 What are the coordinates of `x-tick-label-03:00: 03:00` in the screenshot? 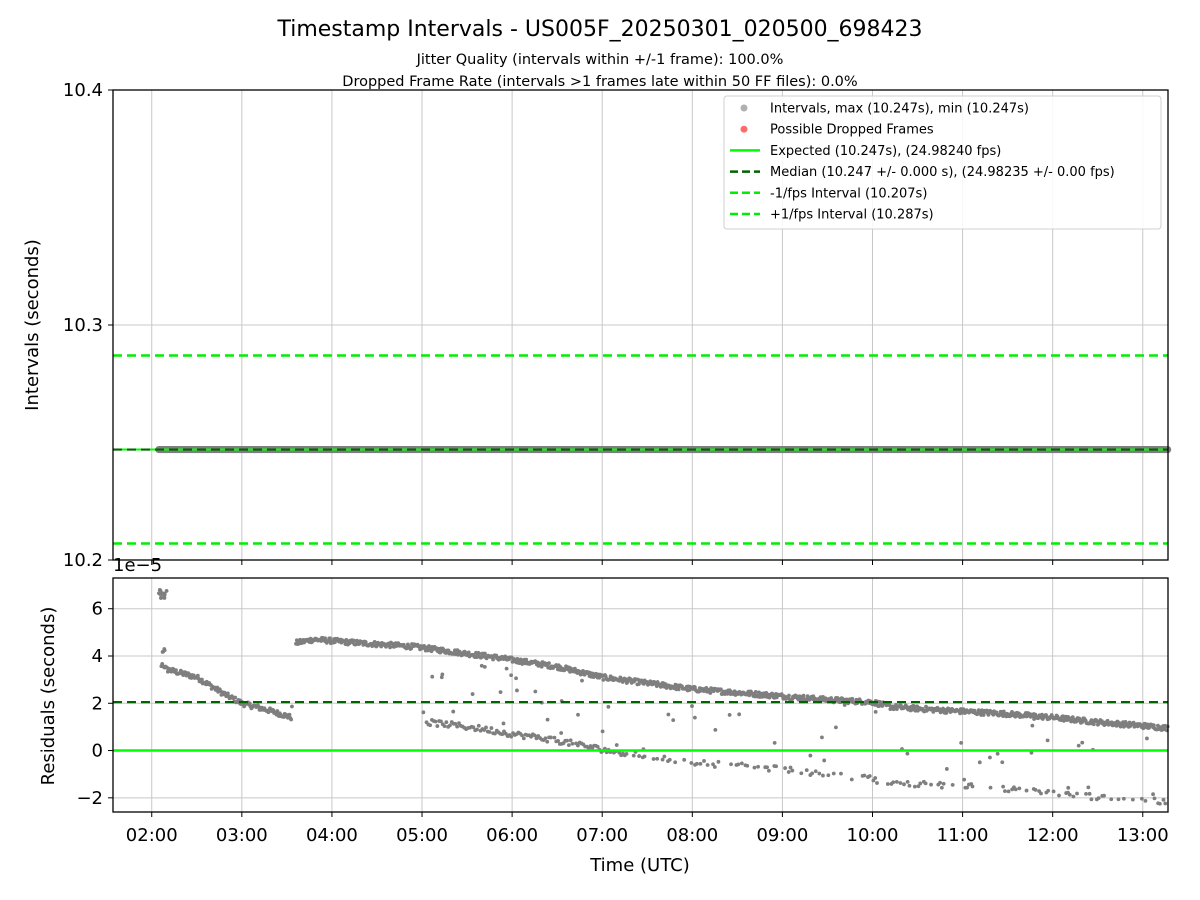 It's located at (242, 835).